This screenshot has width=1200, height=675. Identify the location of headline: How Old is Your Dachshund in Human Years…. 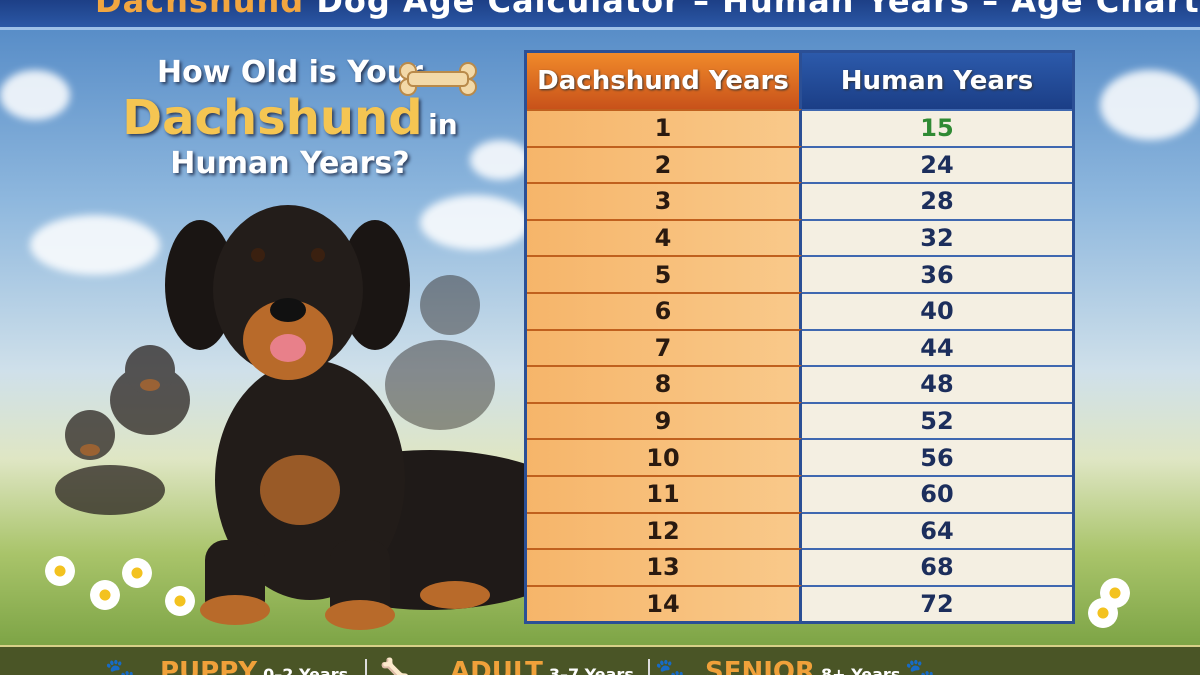
(290, 118).